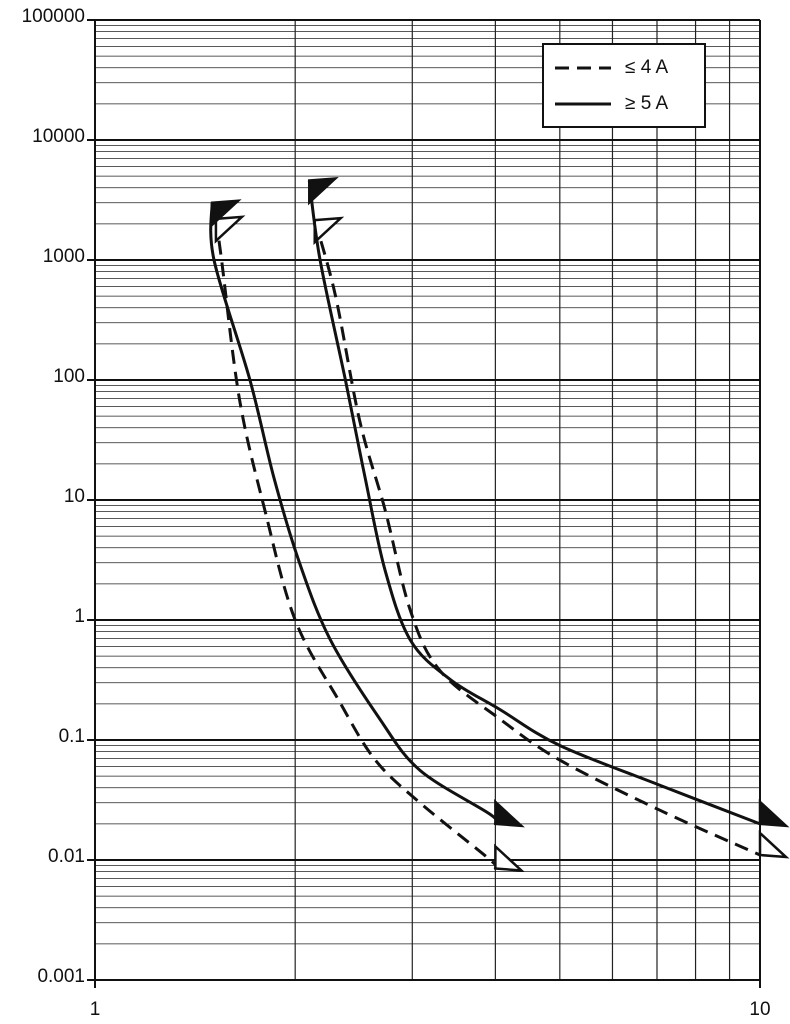  What do you see at coordinates (61, 976) in the screenshot?
I see `y-tick-label: 0.001` at bounding box center [61, 976].